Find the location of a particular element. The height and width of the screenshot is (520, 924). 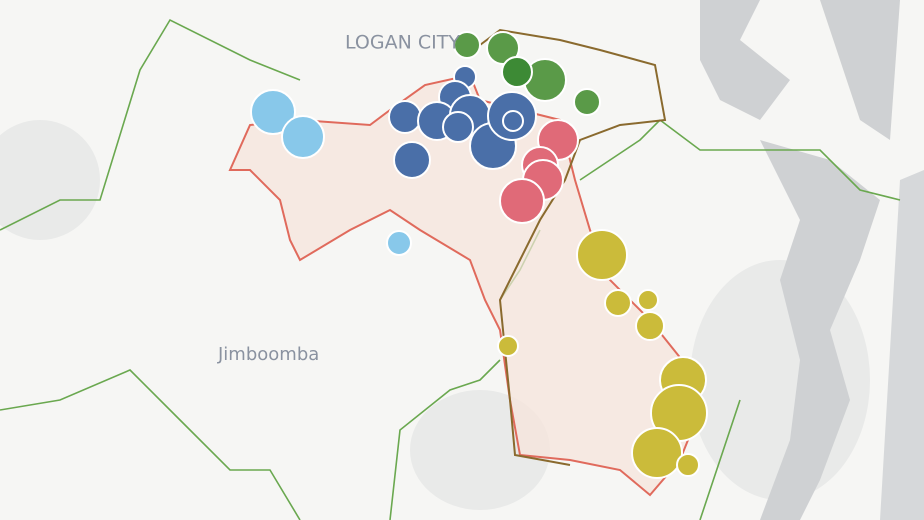

place-label: Jimboomba is located at coordinates (268, 354).